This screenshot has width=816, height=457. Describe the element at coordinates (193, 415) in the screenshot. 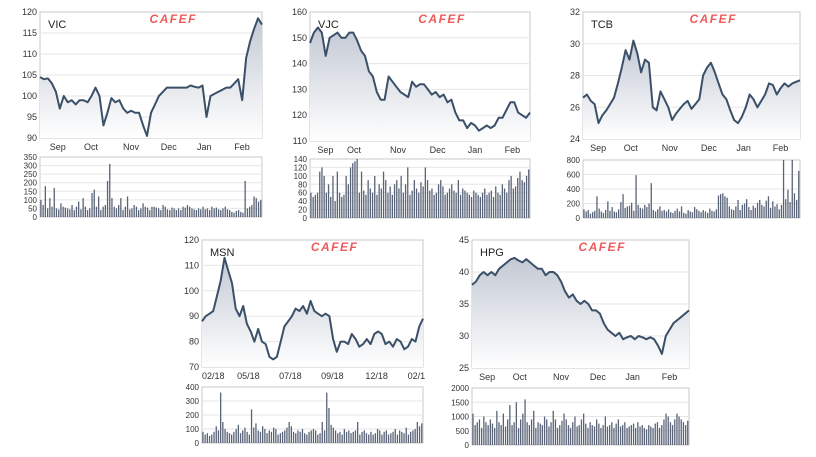

I see `msn-volume-y-tick-label: 200` at that location.